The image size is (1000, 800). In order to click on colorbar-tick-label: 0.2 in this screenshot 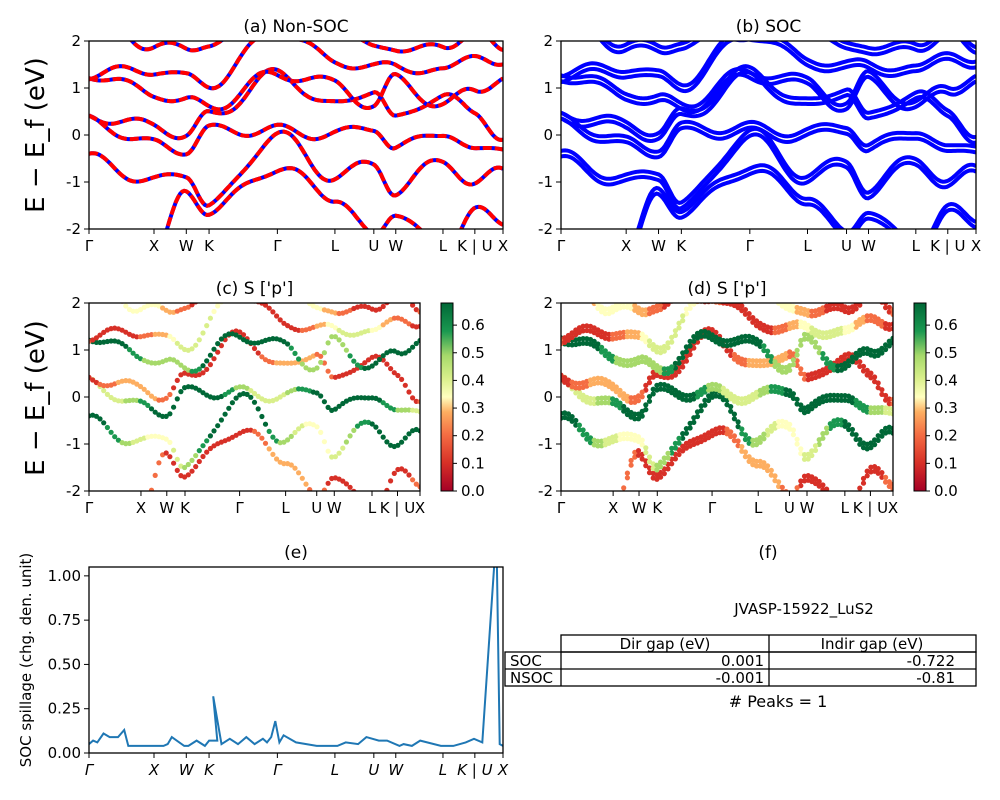, I will do `click(946, 436)`.